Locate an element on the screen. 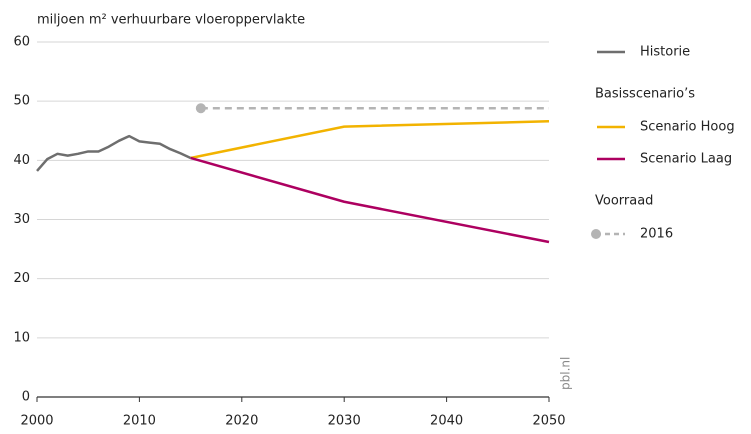 The image size is (751, 434). x-tick-label: 2000 is located at coordinates (36, 421).